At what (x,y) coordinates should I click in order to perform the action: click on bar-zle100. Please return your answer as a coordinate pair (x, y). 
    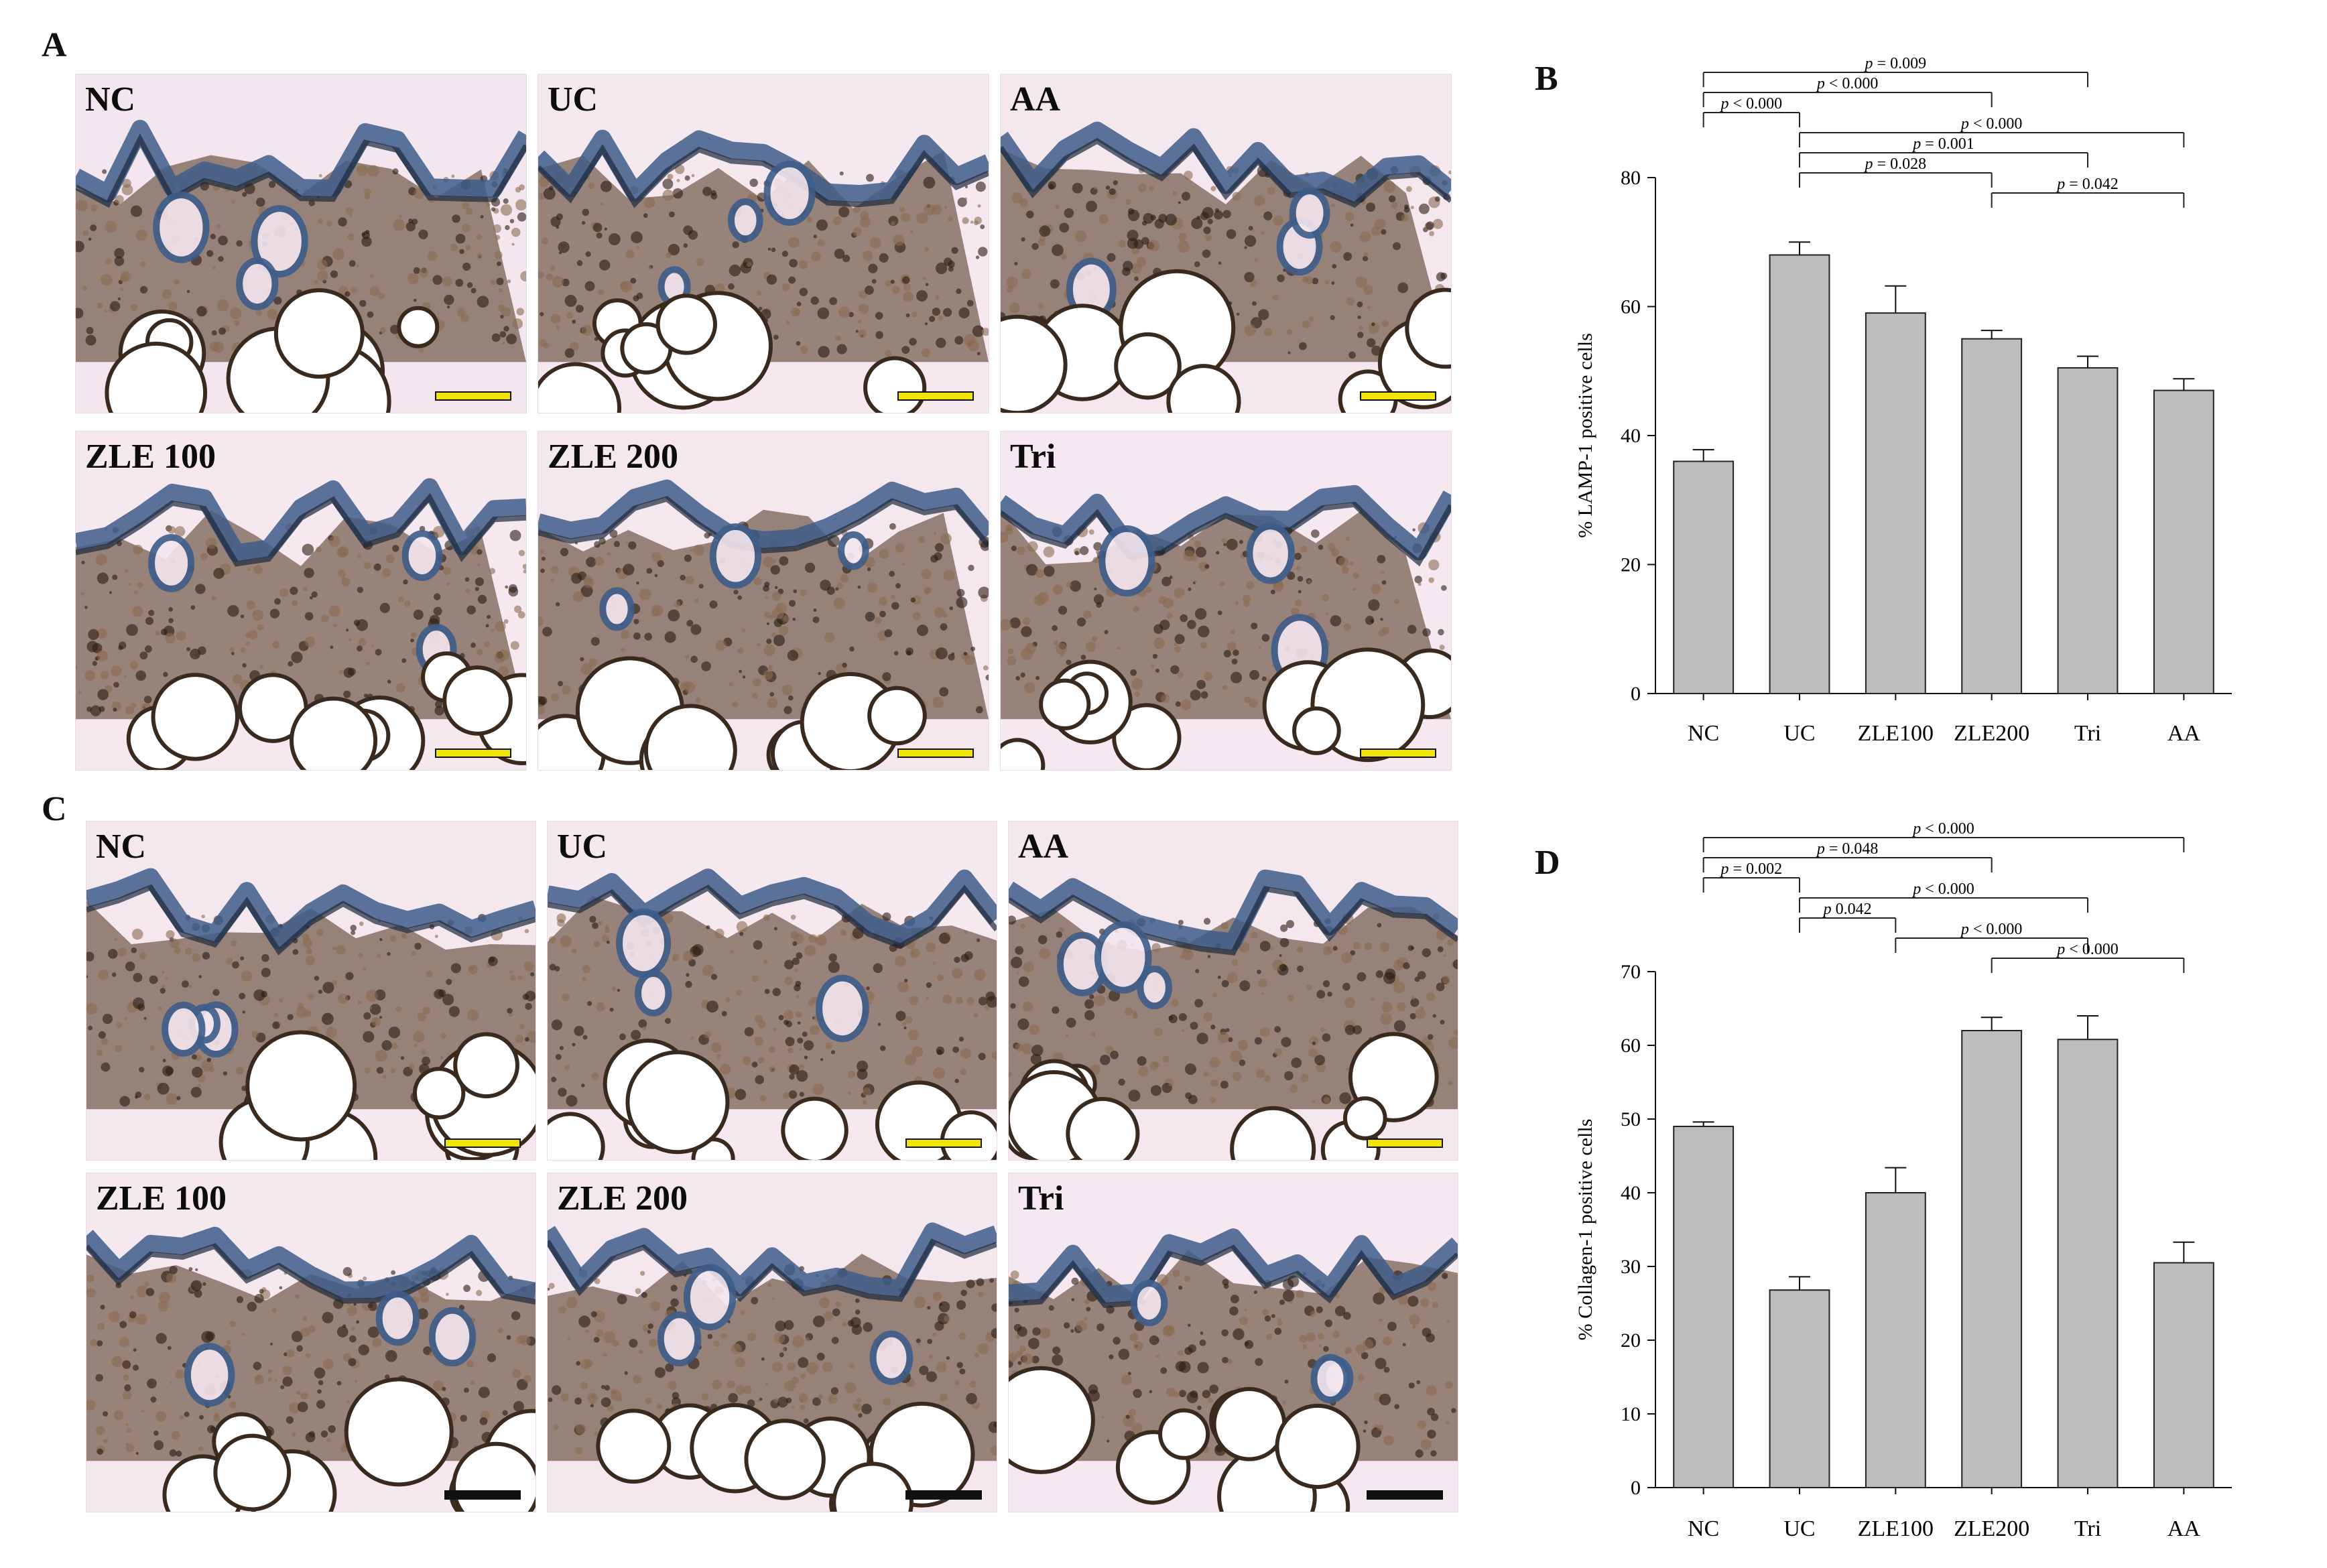
    Looking at the image, I should click on (1896, 503).